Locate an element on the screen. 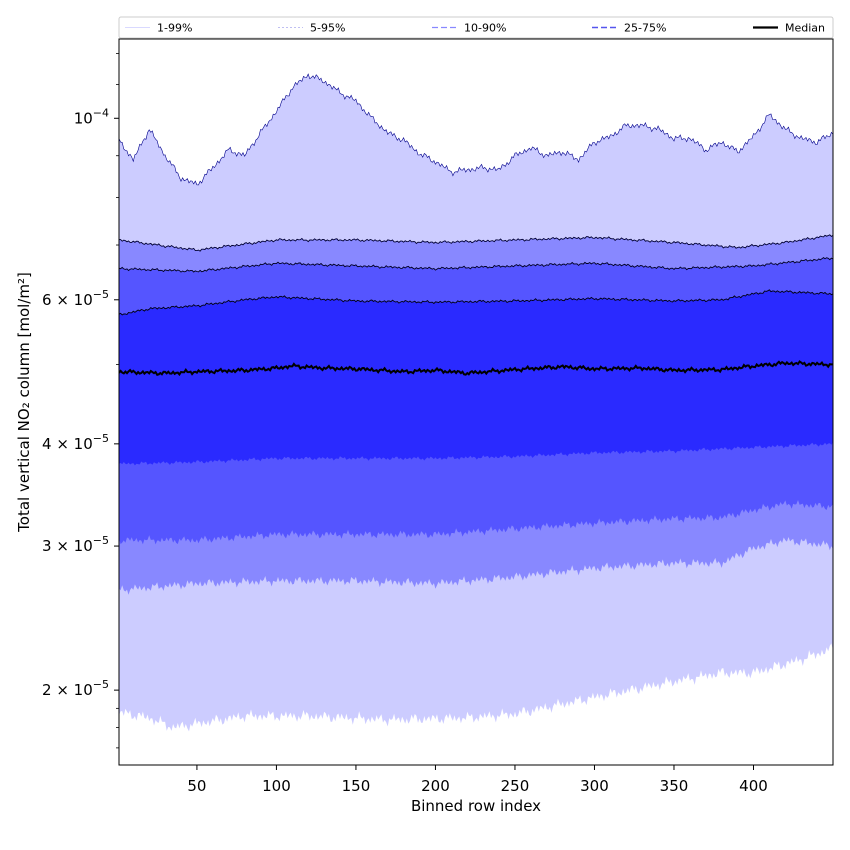 This screenshot has width=850, height=850. legend-box is located at coordinates (476, 27).